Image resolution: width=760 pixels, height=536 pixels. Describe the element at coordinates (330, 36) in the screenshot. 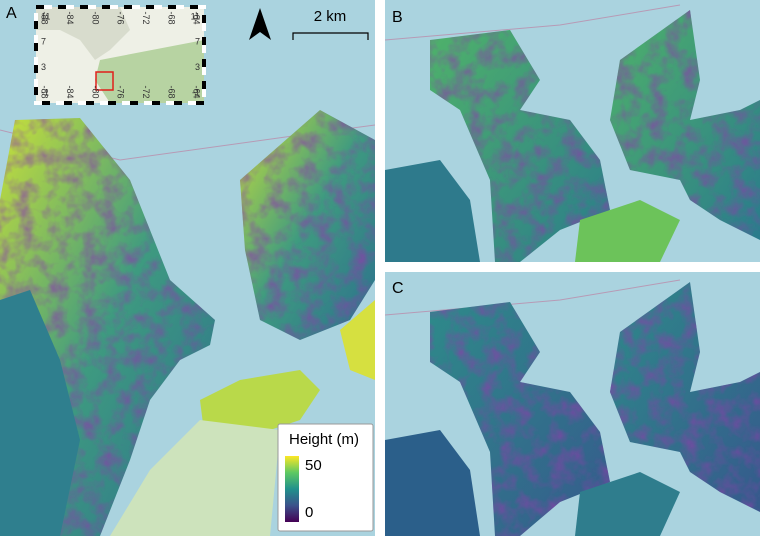

I see `scale-bar` at that location.